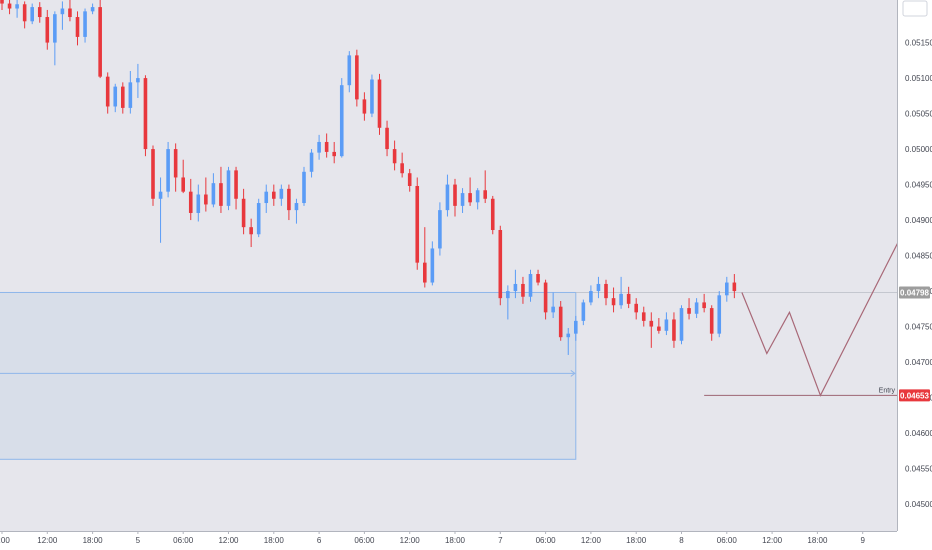 The height and width of the screenshot is (550, 932). I want to click on current-price-label-bg, so click(914, 292).